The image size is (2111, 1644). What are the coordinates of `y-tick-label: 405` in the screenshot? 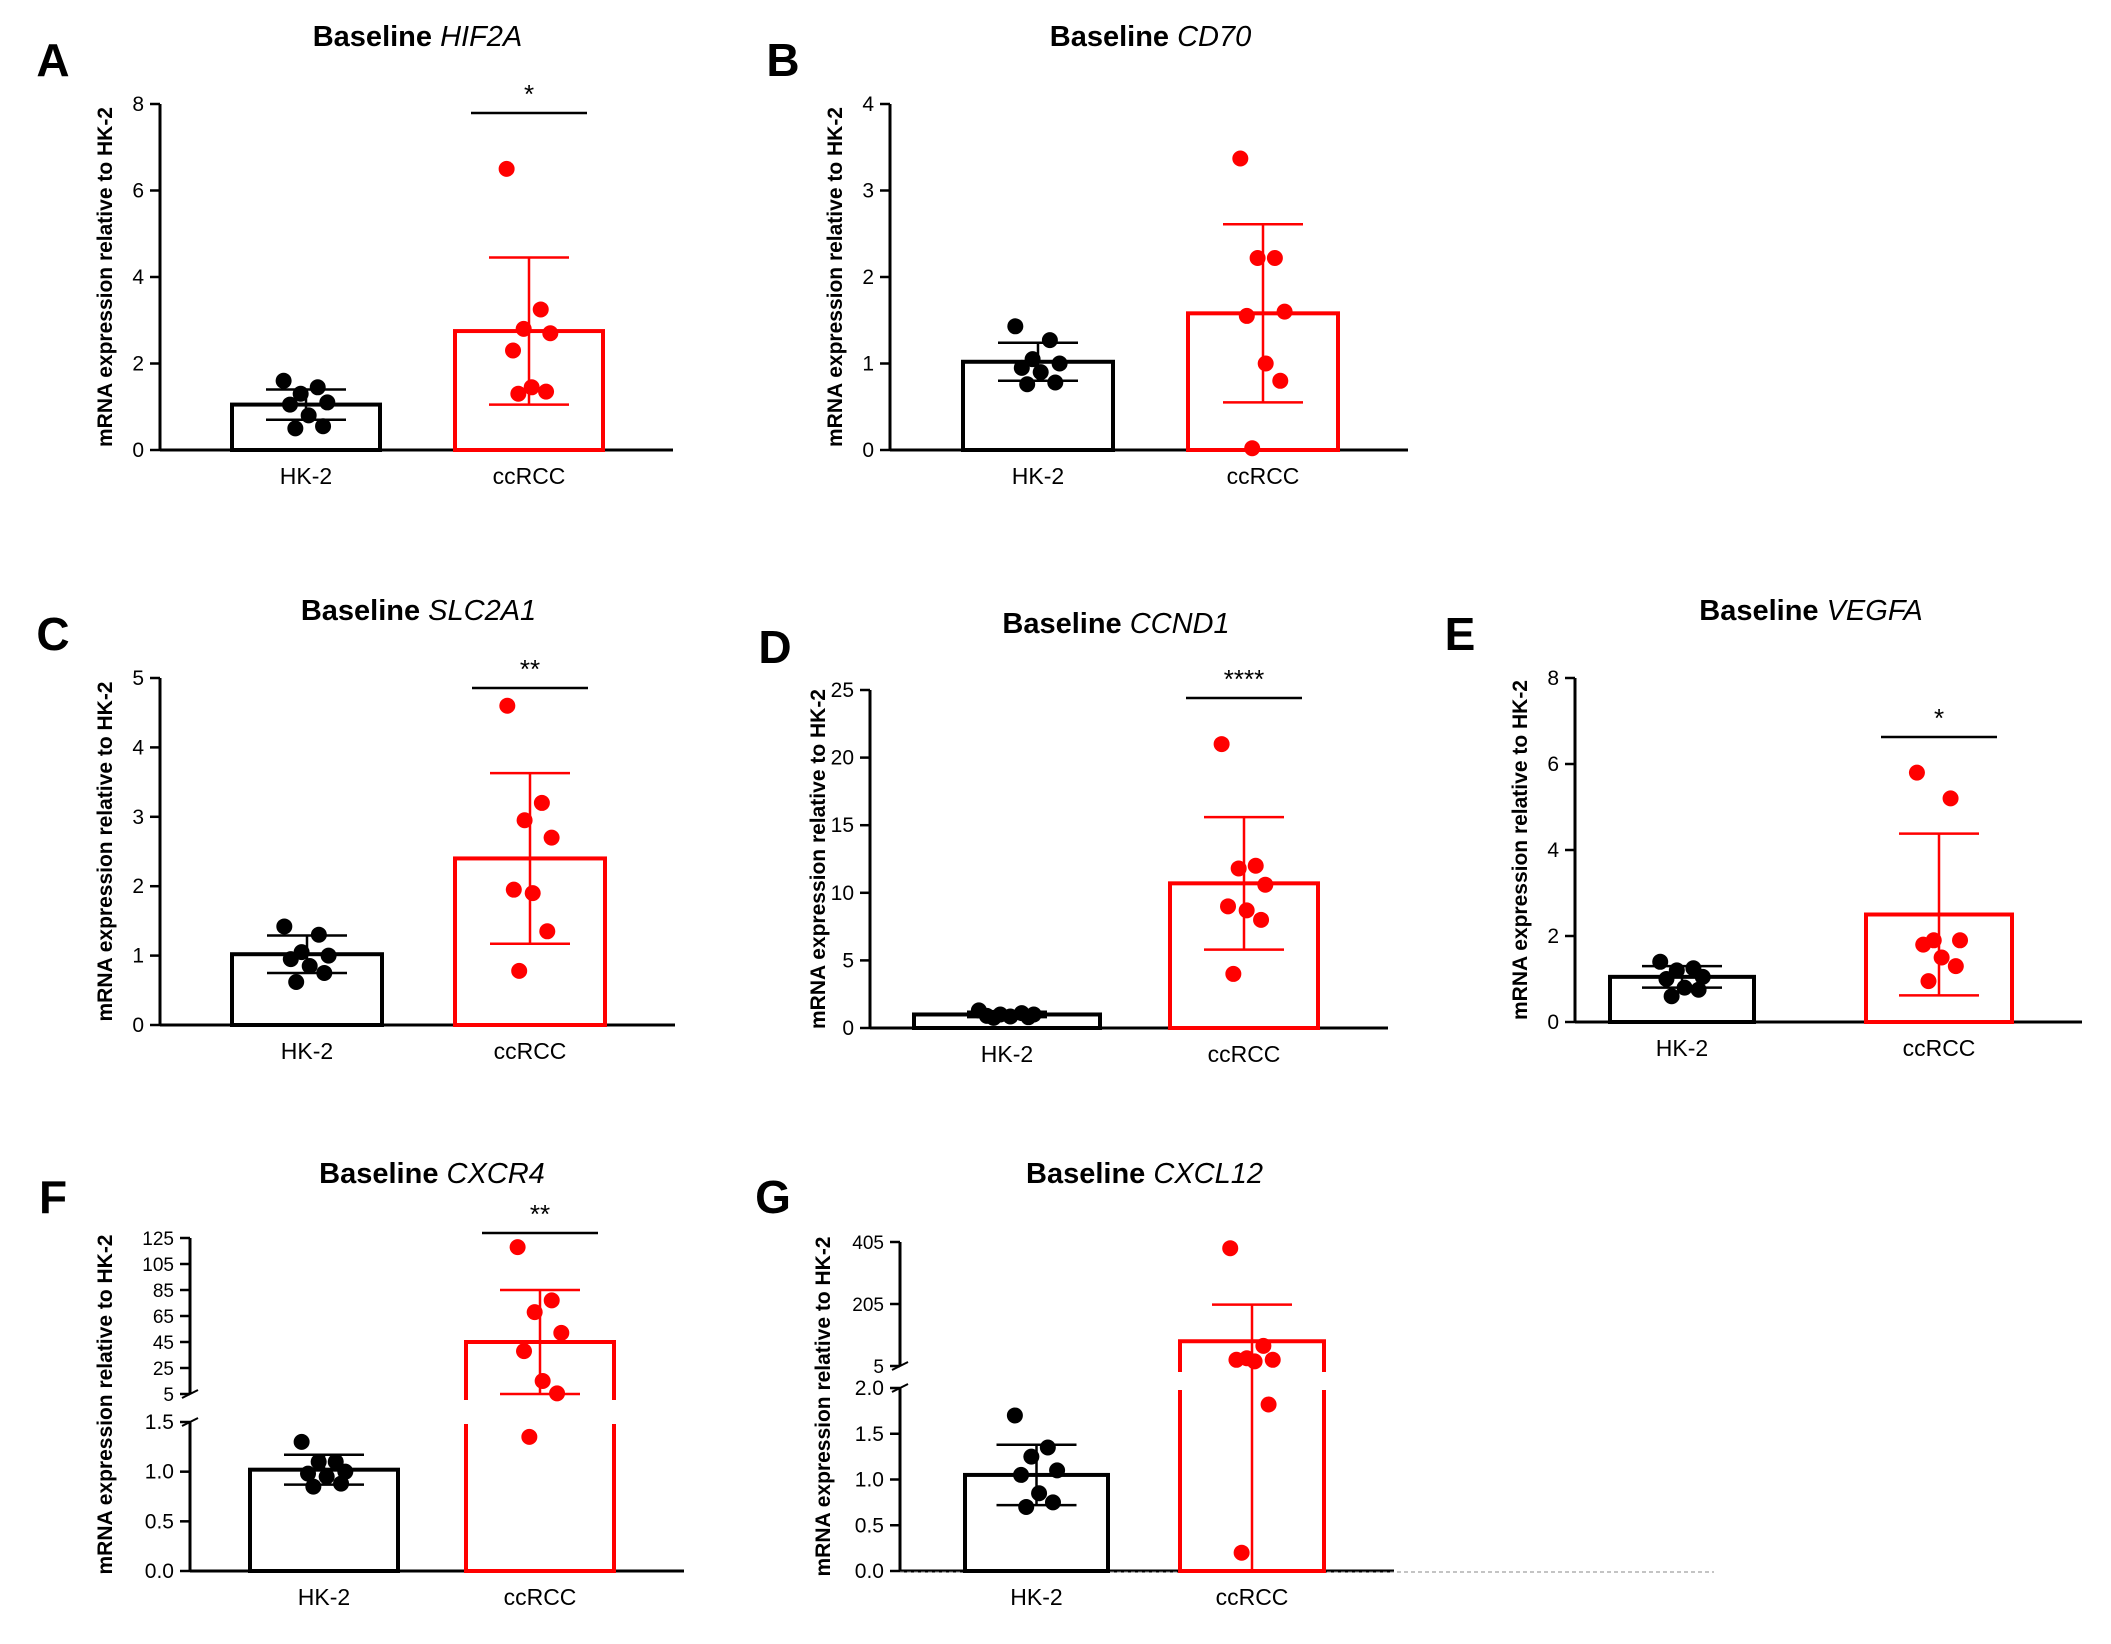 It's located at (868, 1243).